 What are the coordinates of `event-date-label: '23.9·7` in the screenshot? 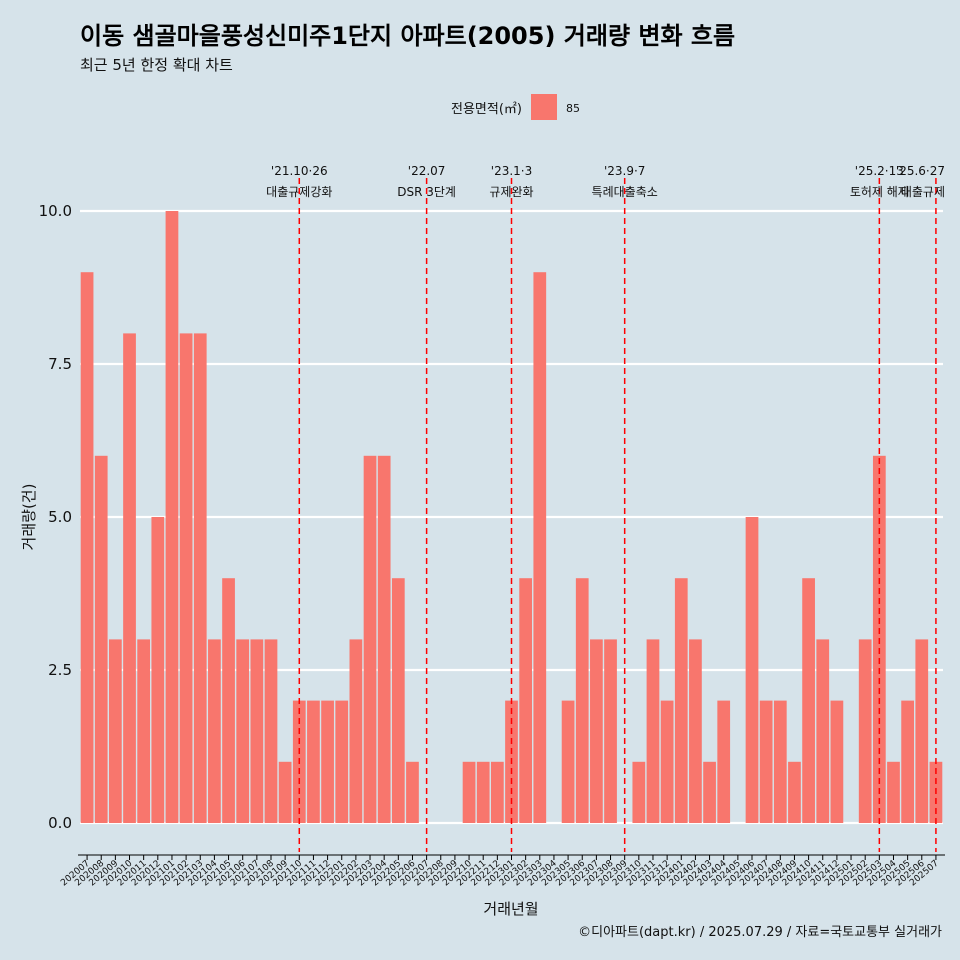 It's located at (624, 171).